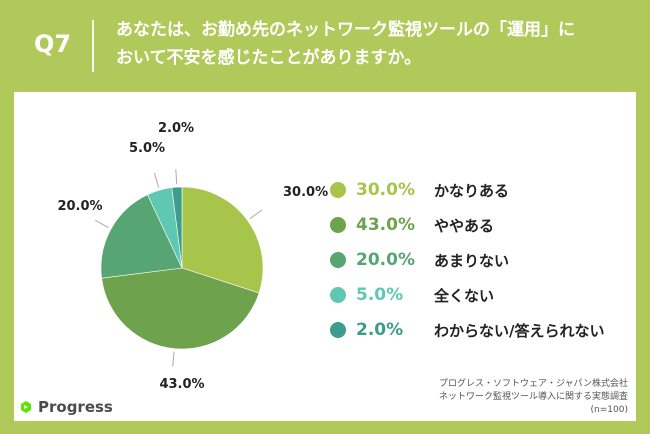  What do you see at coordinates (181, 384) in the screenshot?
I see `slice-value-label: 43.0%` at bounding box center [181, 384].